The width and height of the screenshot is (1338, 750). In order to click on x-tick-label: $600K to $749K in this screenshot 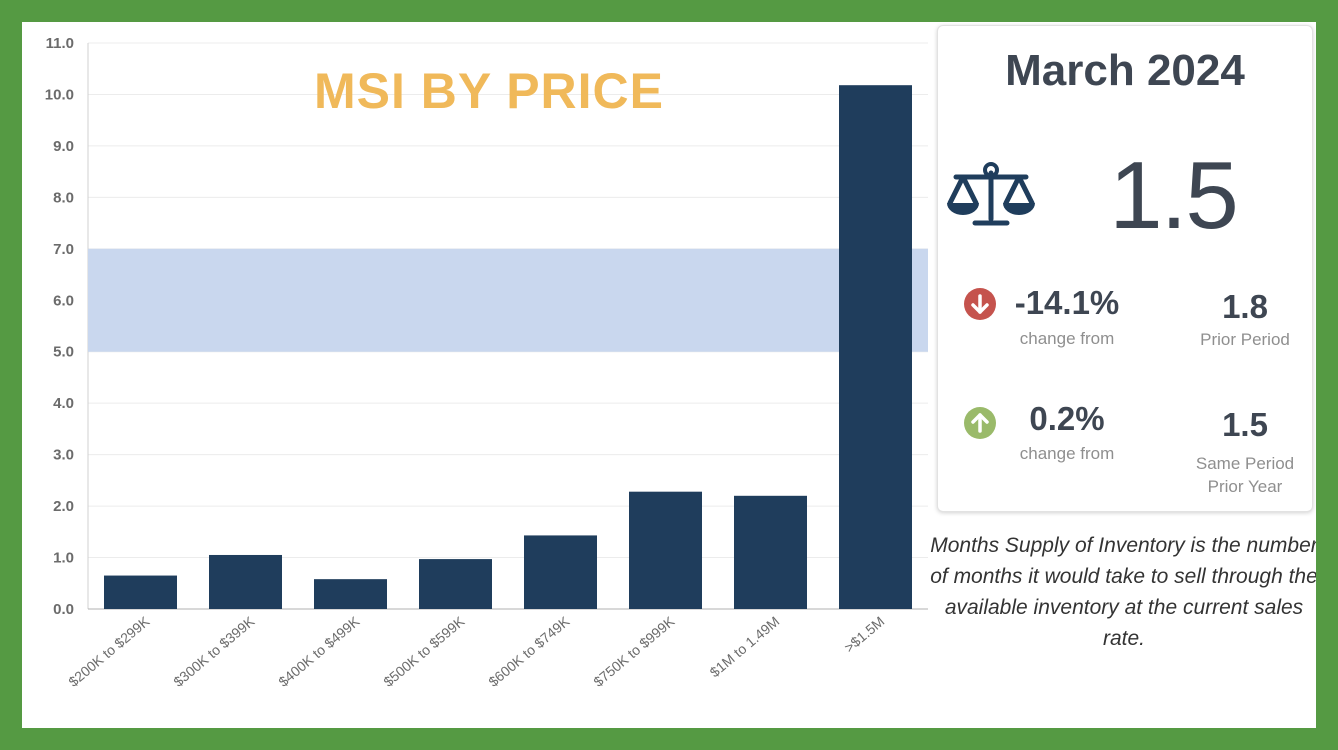, I will do `click(529, 651)`.